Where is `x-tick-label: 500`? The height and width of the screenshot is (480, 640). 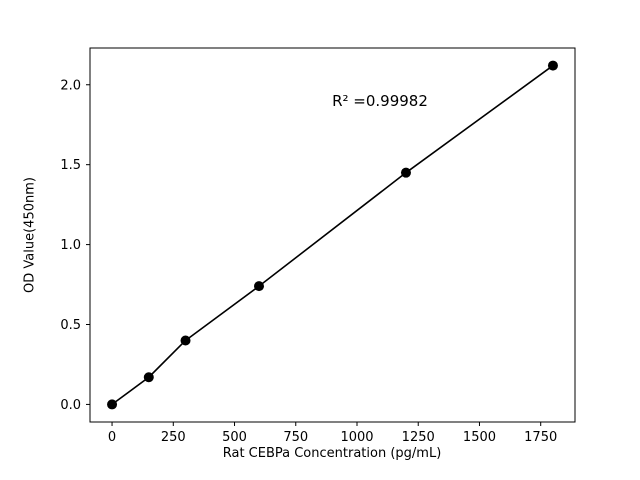 x-tick-label: 500 is located at coordinates (234, 437).